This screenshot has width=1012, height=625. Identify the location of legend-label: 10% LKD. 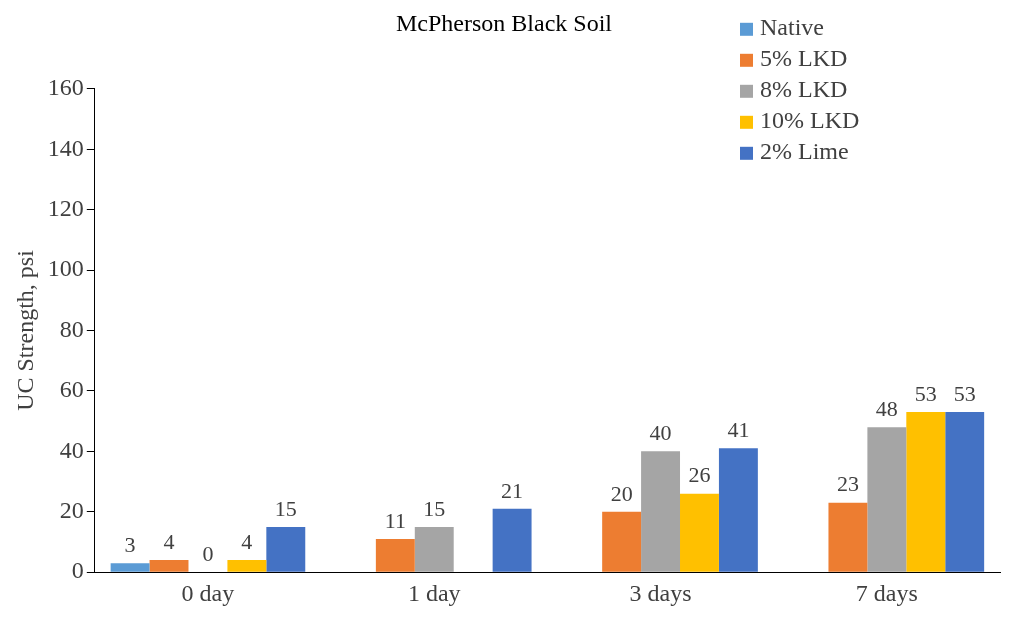
(810, 120).